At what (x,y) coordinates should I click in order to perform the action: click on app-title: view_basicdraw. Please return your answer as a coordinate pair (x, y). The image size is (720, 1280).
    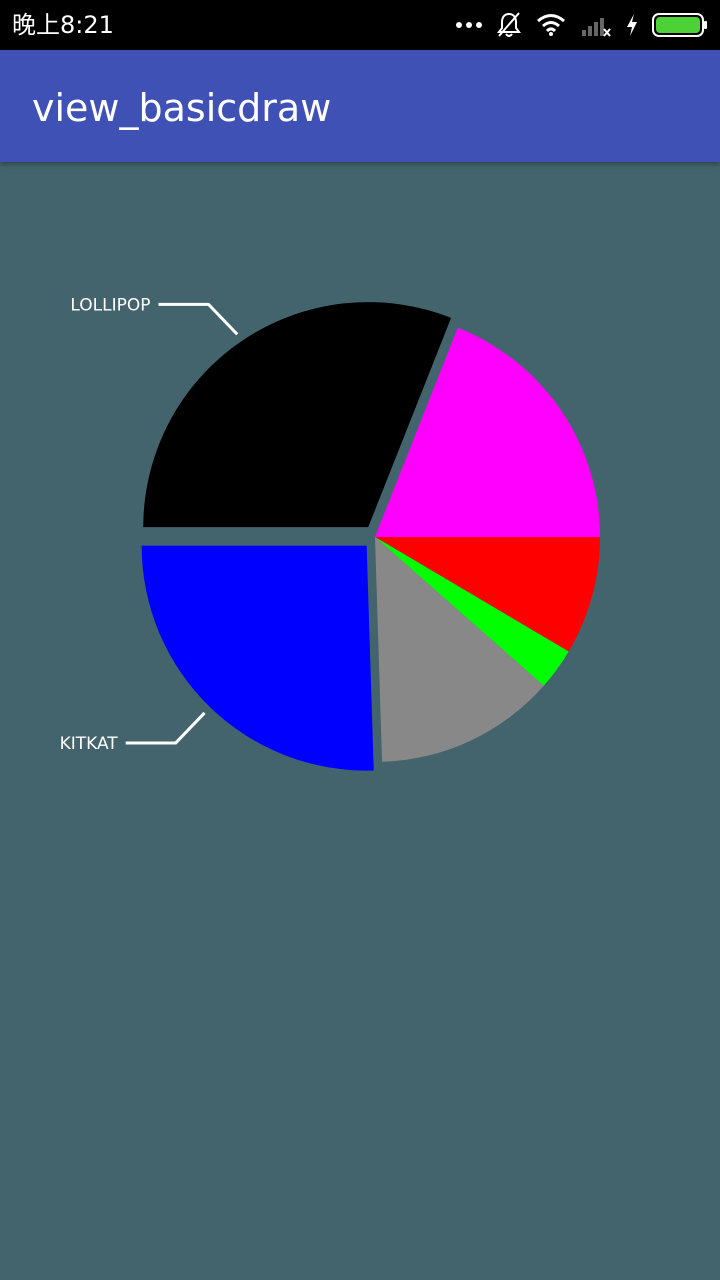
    Looking at the image, I should click on (182, 108).